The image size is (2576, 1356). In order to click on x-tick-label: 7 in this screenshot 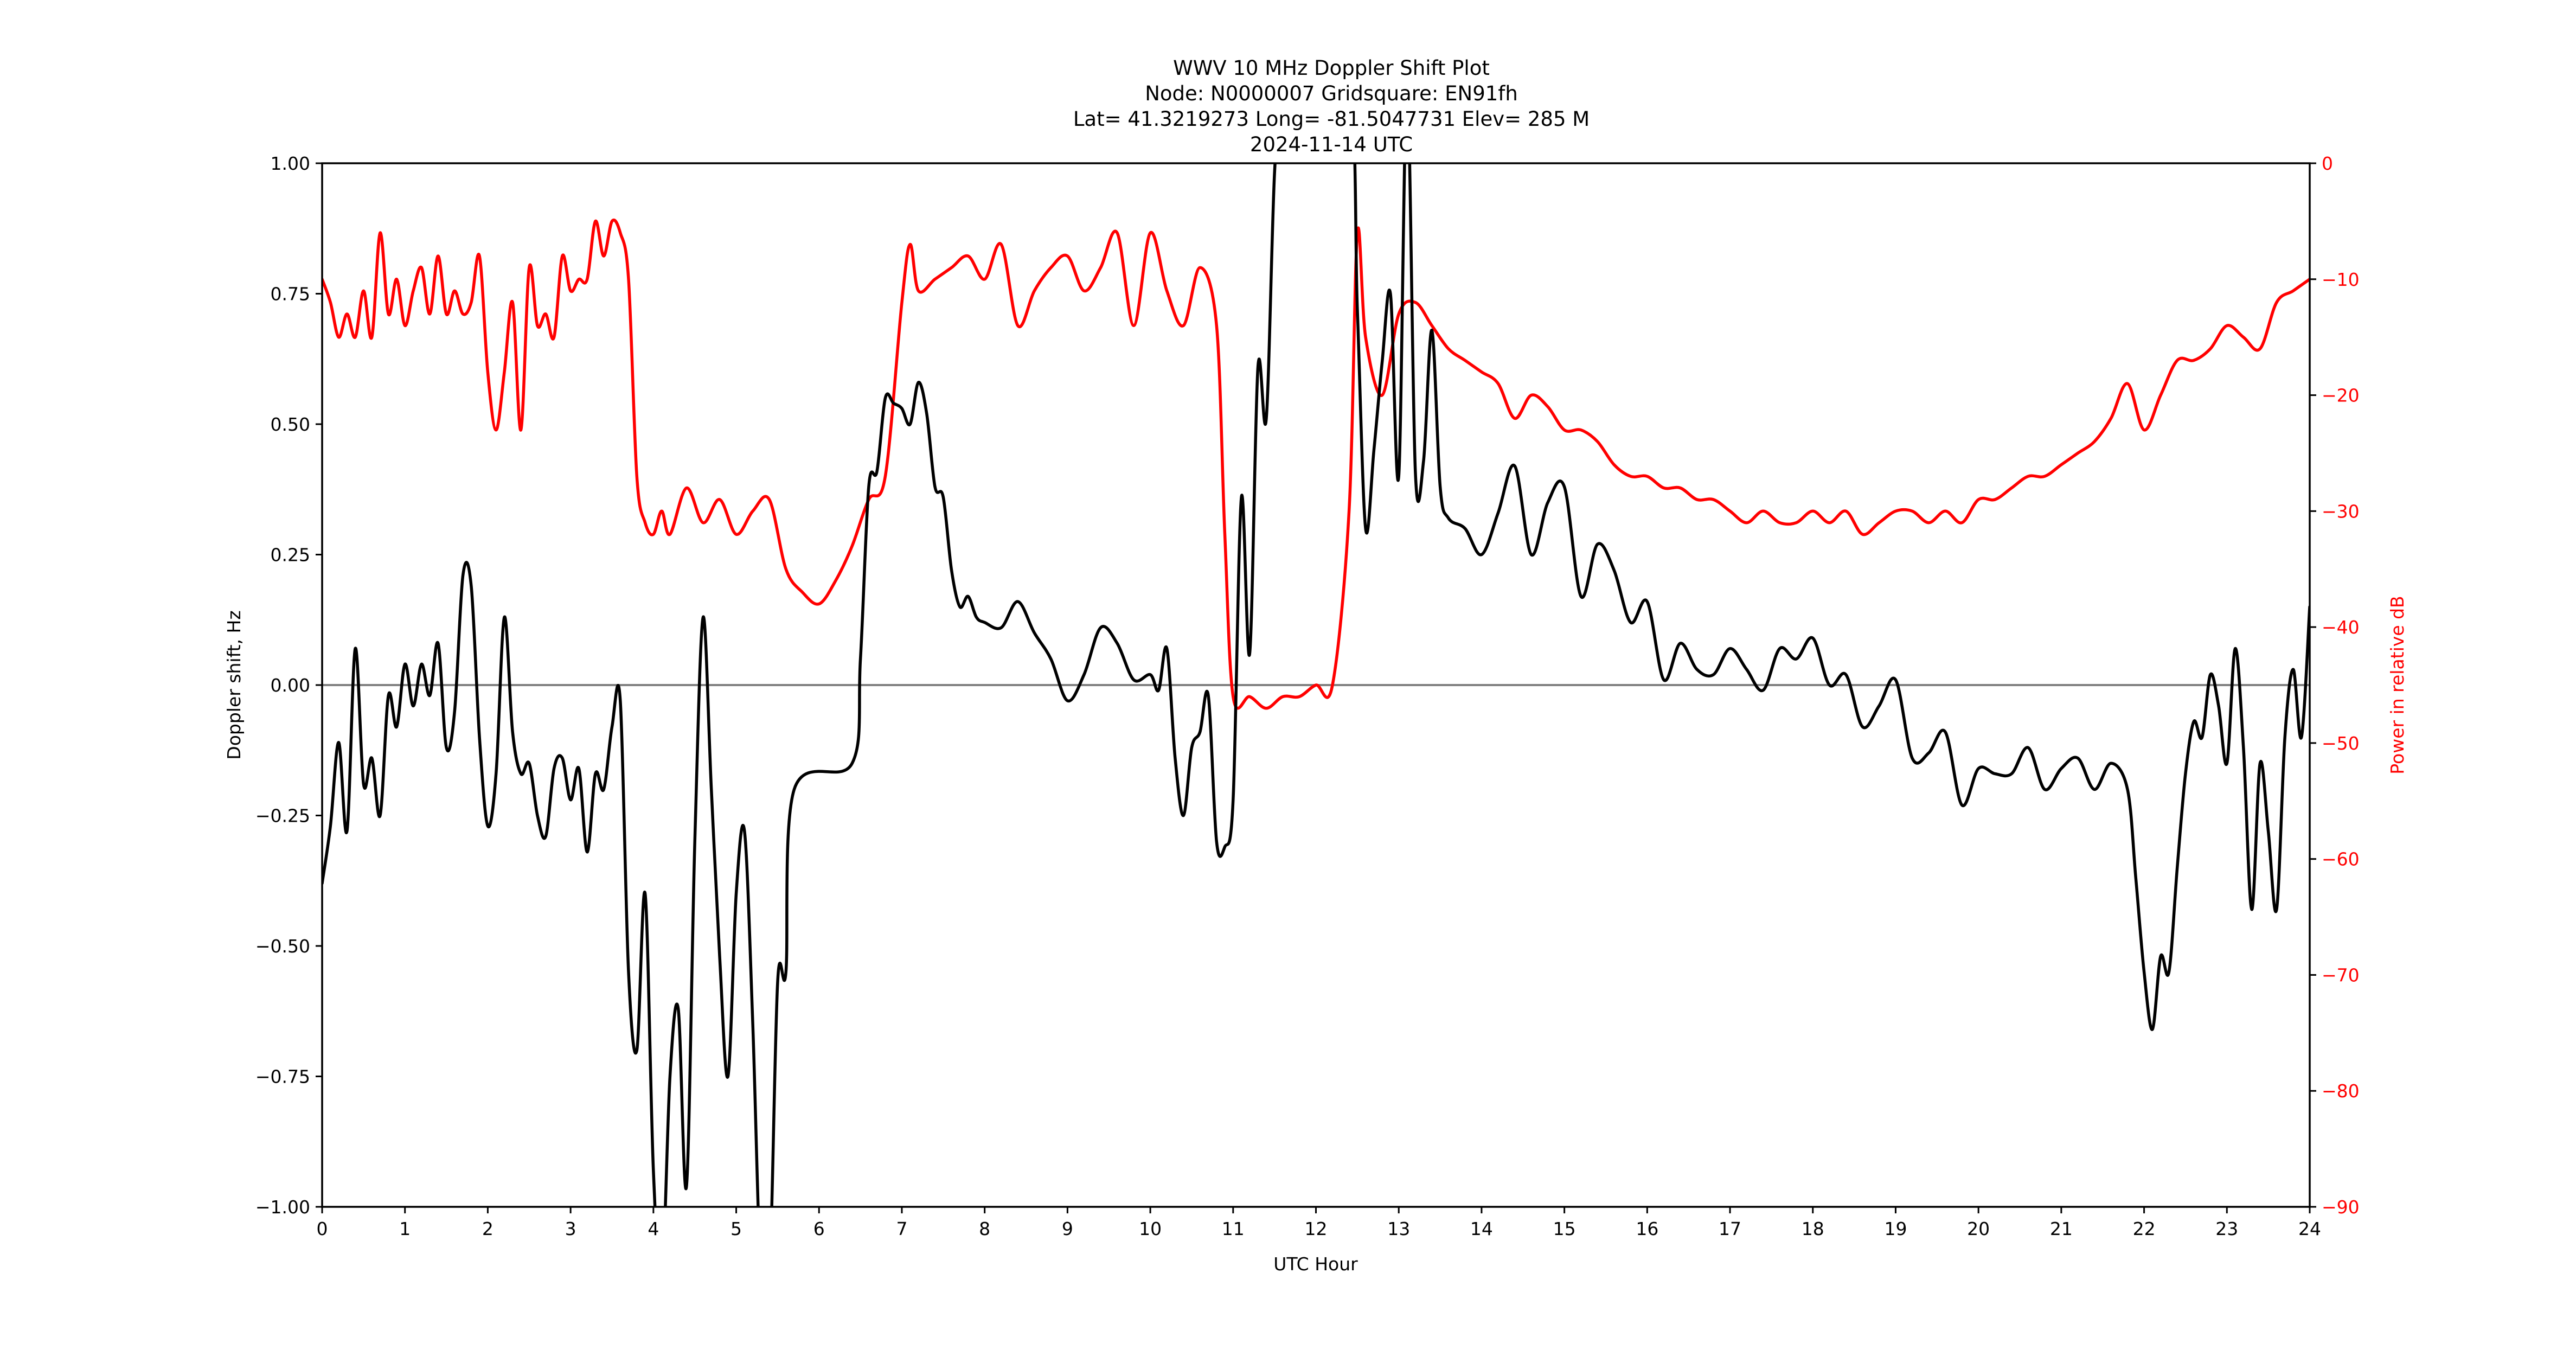, I will do `click(901, 1228)`.